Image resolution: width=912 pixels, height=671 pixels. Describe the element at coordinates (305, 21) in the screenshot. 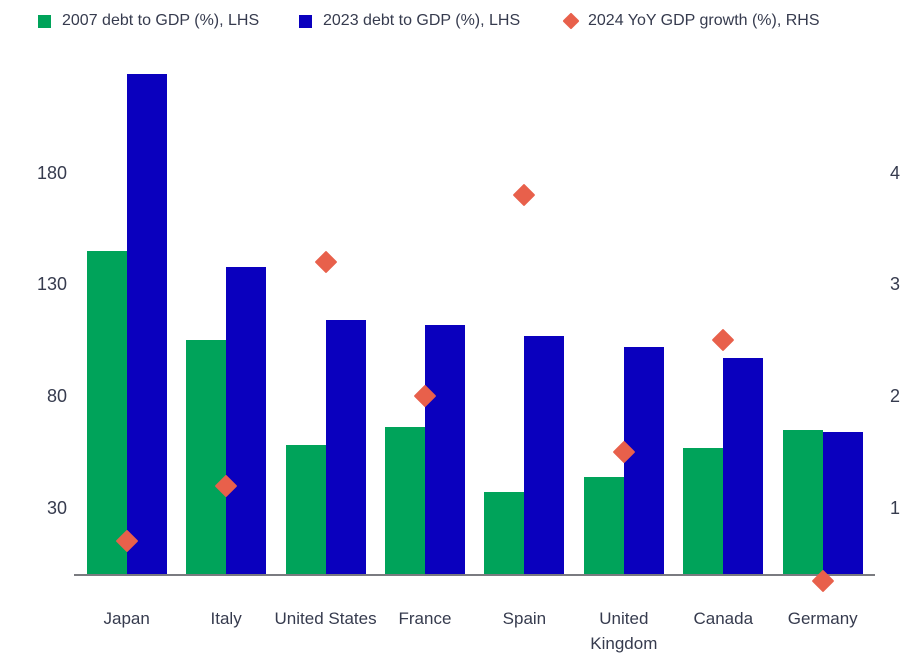

I see `legend-square-2023-icon` at that location.